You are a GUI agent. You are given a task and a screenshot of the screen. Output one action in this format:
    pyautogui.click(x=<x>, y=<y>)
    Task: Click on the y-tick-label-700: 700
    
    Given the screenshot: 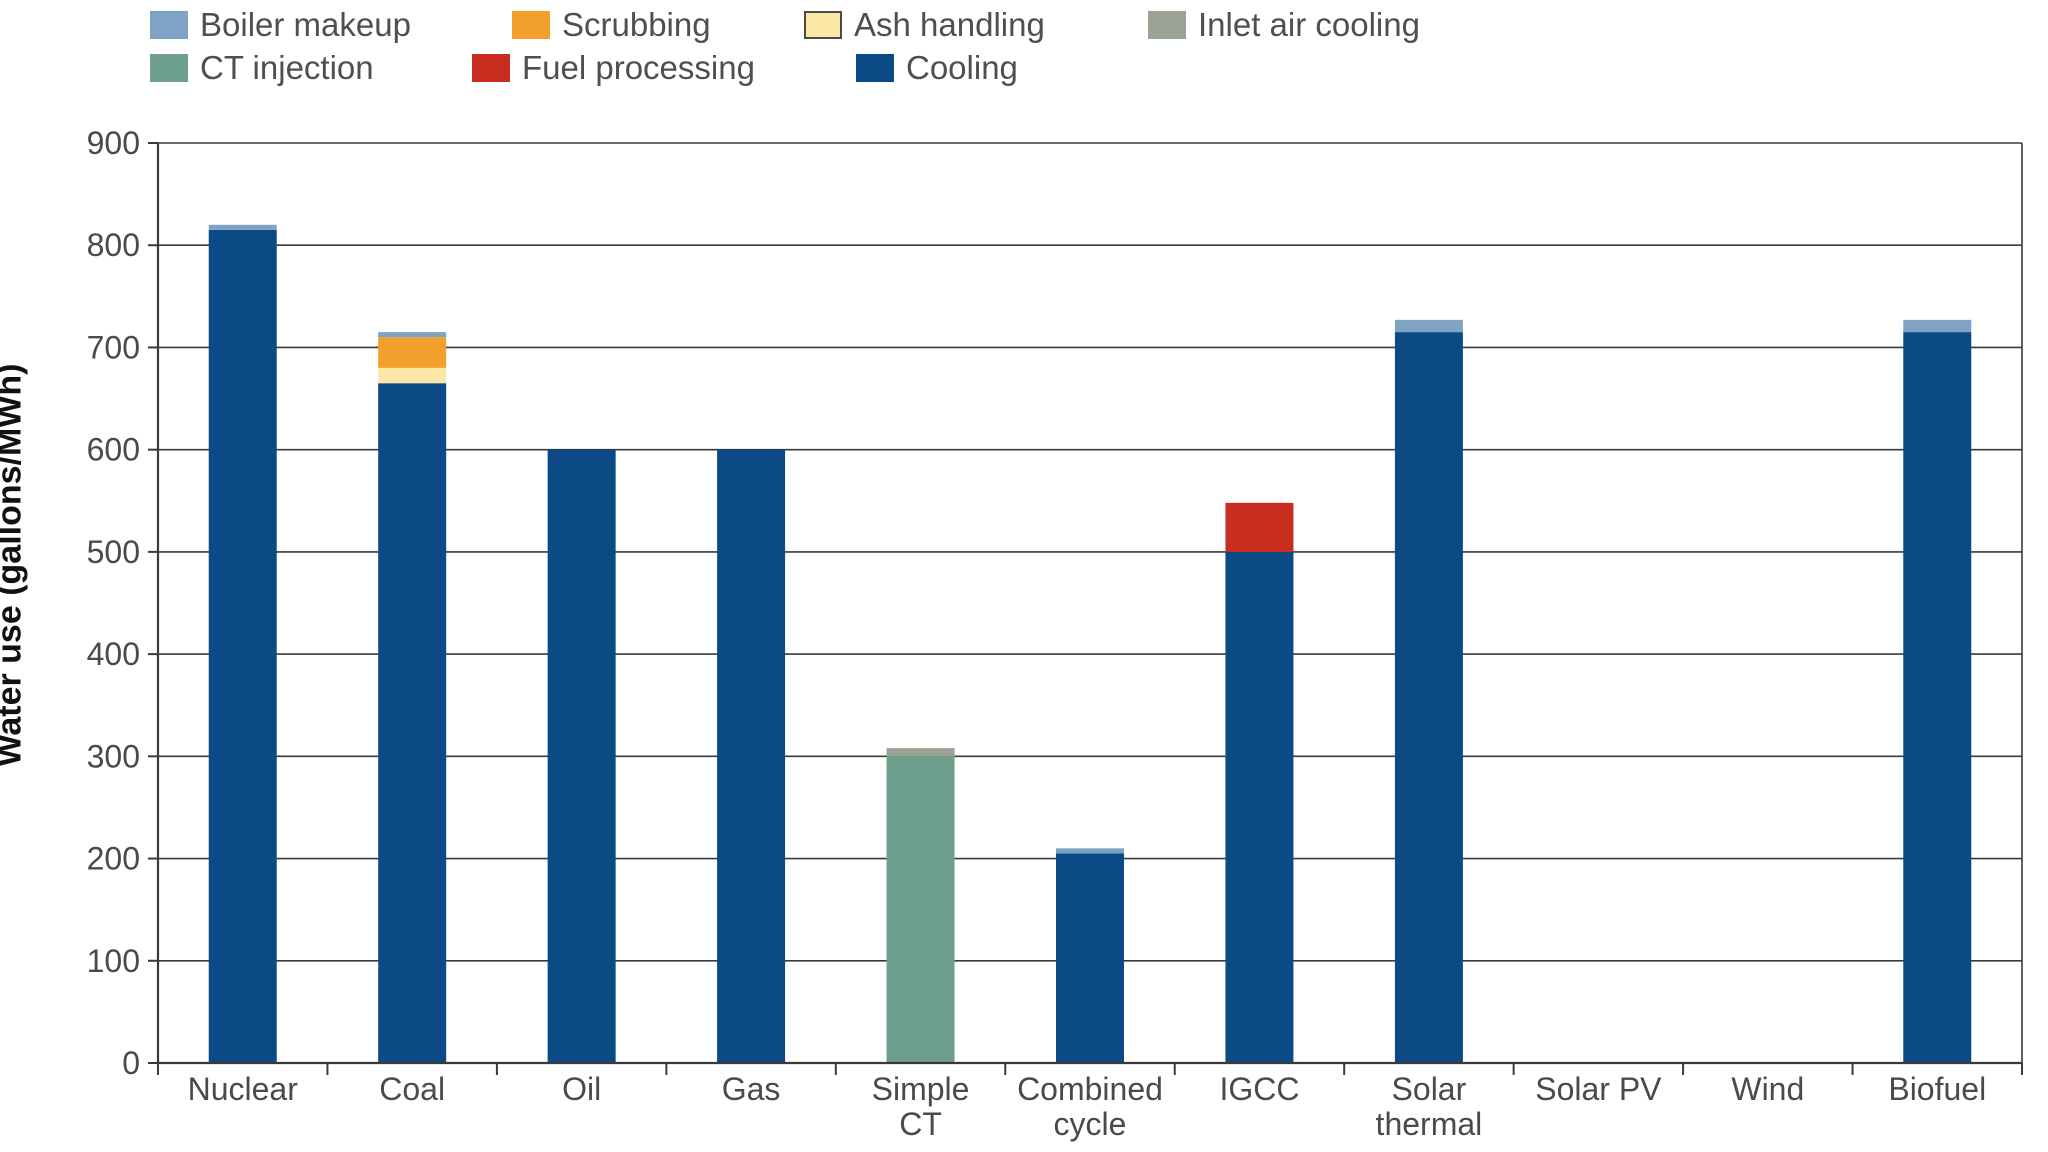 What is the action you would take?
    pyautogui.click(x=113, y=347)
    